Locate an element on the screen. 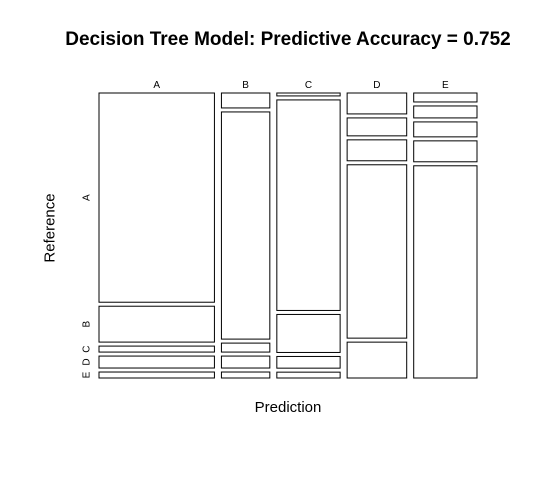 This screenshot has height=477, width=538. y-tick-label-B: B is located at coordinates (87, 323).